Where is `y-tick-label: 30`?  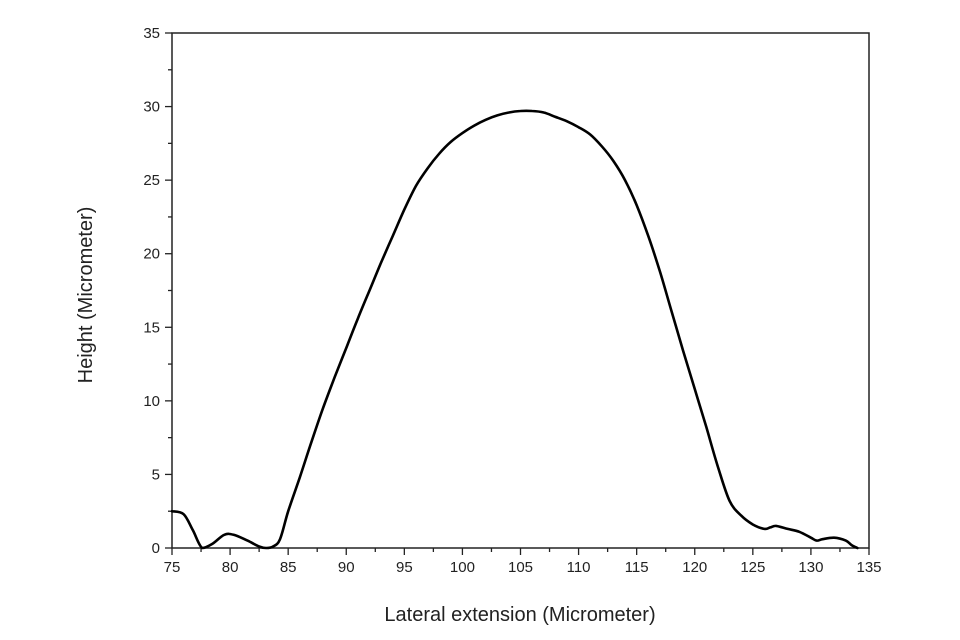
y-tick-label: 30 is located at coordinates (151, 107).